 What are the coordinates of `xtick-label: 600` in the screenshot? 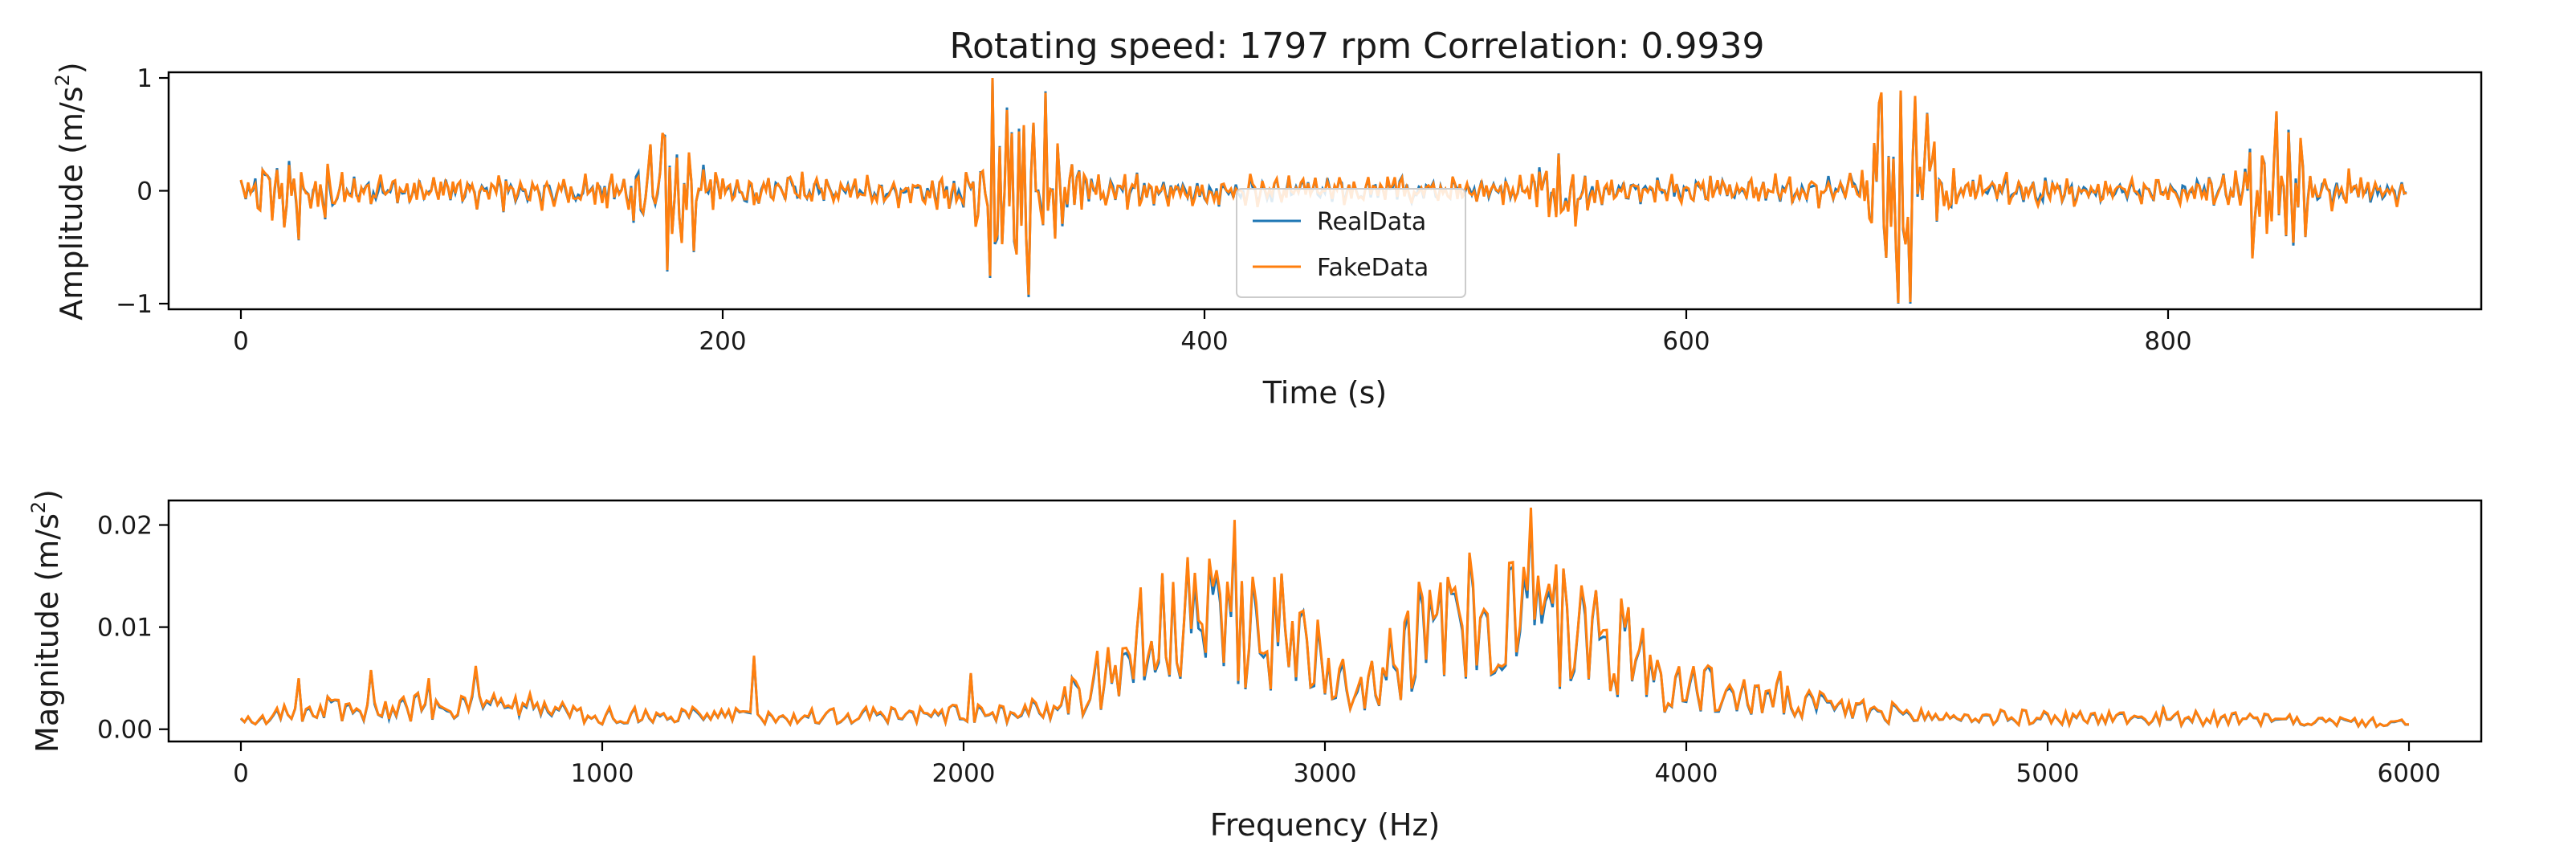 It's located at (1686, 342).